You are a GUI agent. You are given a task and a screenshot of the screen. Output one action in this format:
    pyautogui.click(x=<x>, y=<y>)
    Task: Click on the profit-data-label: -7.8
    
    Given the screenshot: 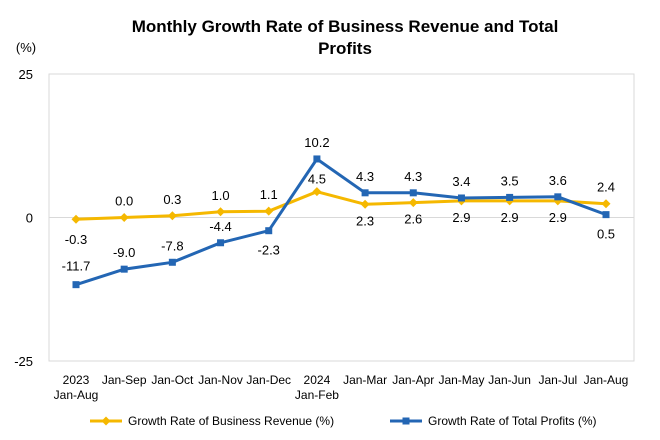 What is the action you would take?
    pyautogui.click(x=172, y=245)
    